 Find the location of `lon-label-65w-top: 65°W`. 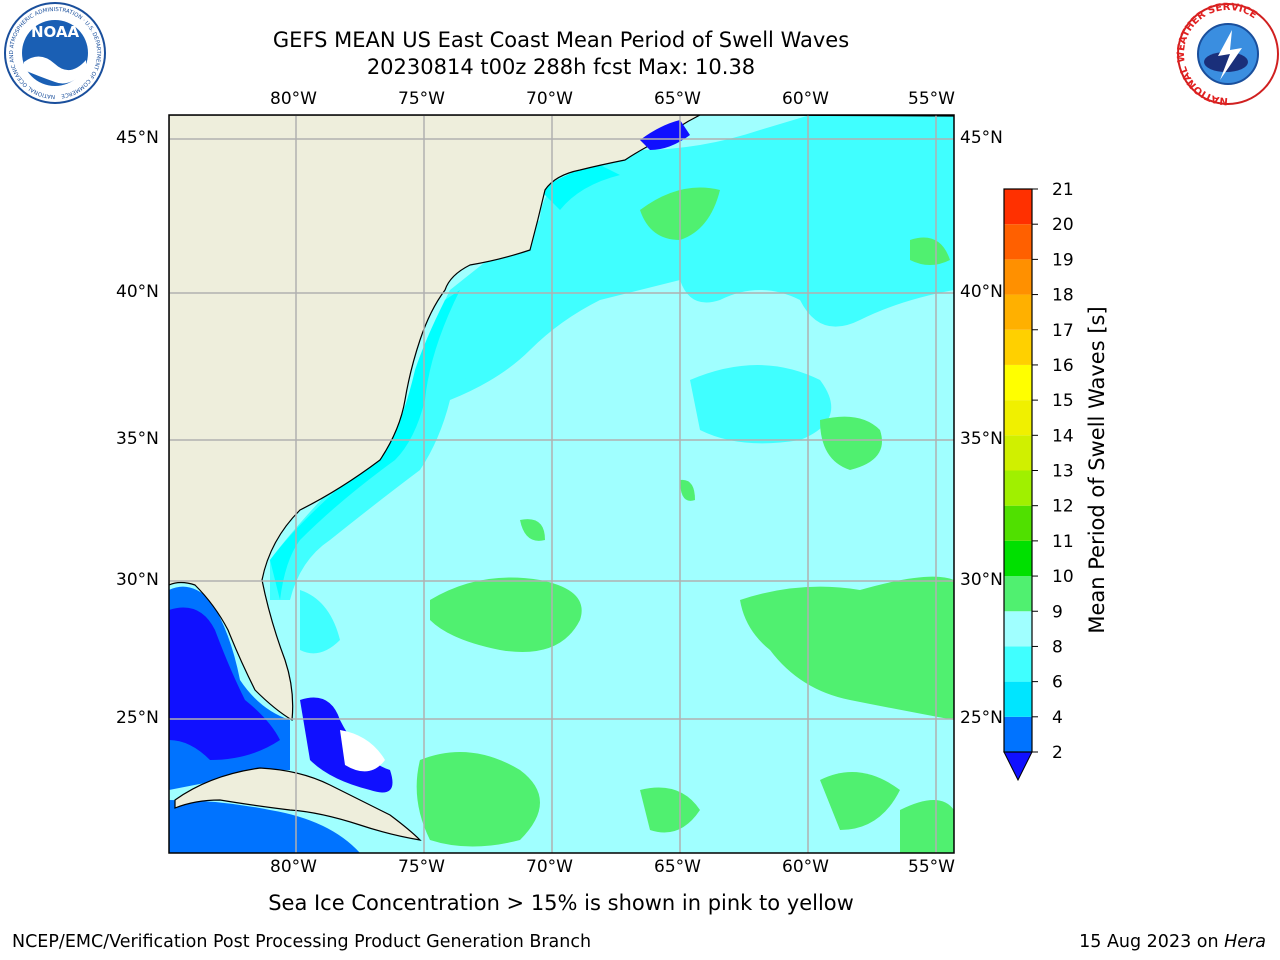

lon-label-65w-top: 65°W is located at coordinates (677, 99).